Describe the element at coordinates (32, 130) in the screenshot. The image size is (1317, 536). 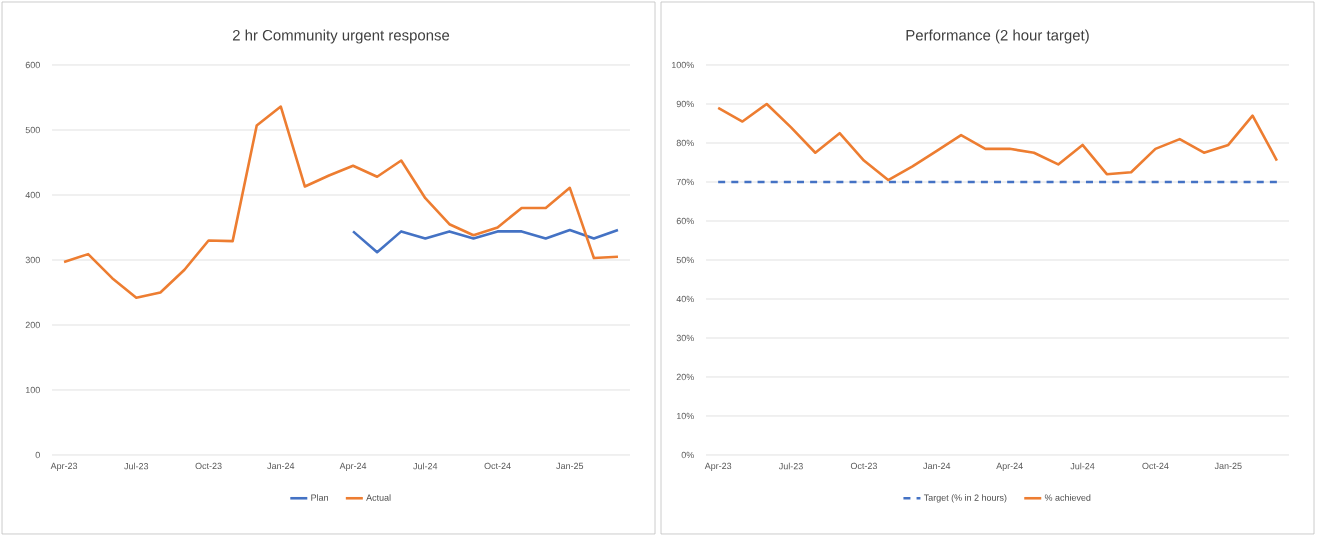
I see `y-tick-label: 500` at that location.